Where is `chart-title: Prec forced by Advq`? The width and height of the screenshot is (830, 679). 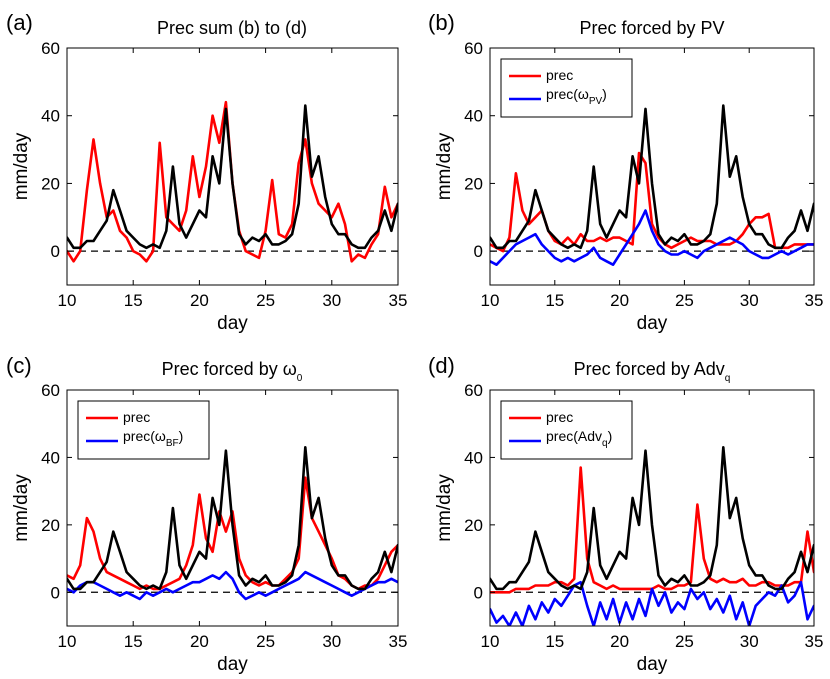
chart-title: Prec forced by Advq is located at coordinates (652, 371).